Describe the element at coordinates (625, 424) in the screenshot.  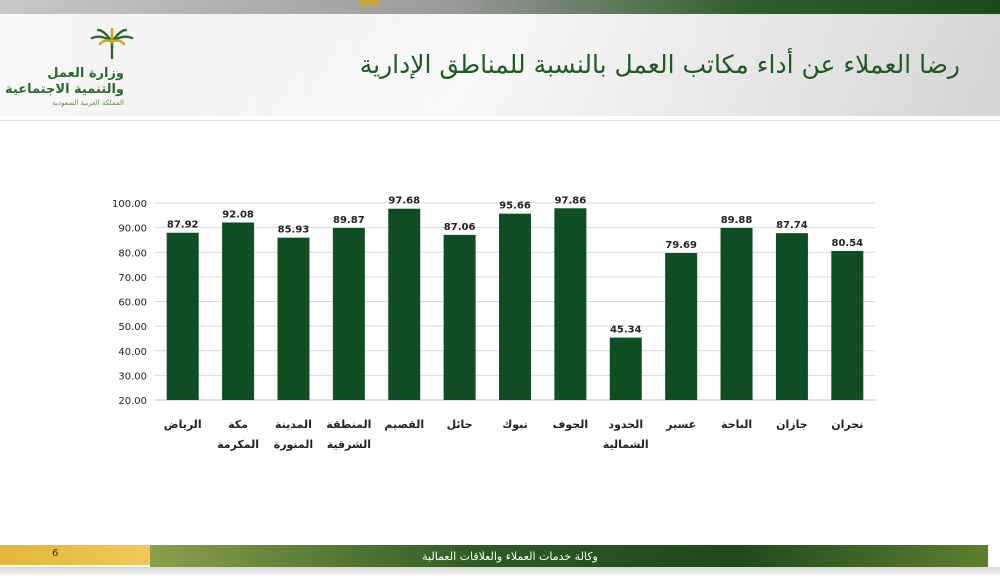
I see `category-label: الحدود` at that location.